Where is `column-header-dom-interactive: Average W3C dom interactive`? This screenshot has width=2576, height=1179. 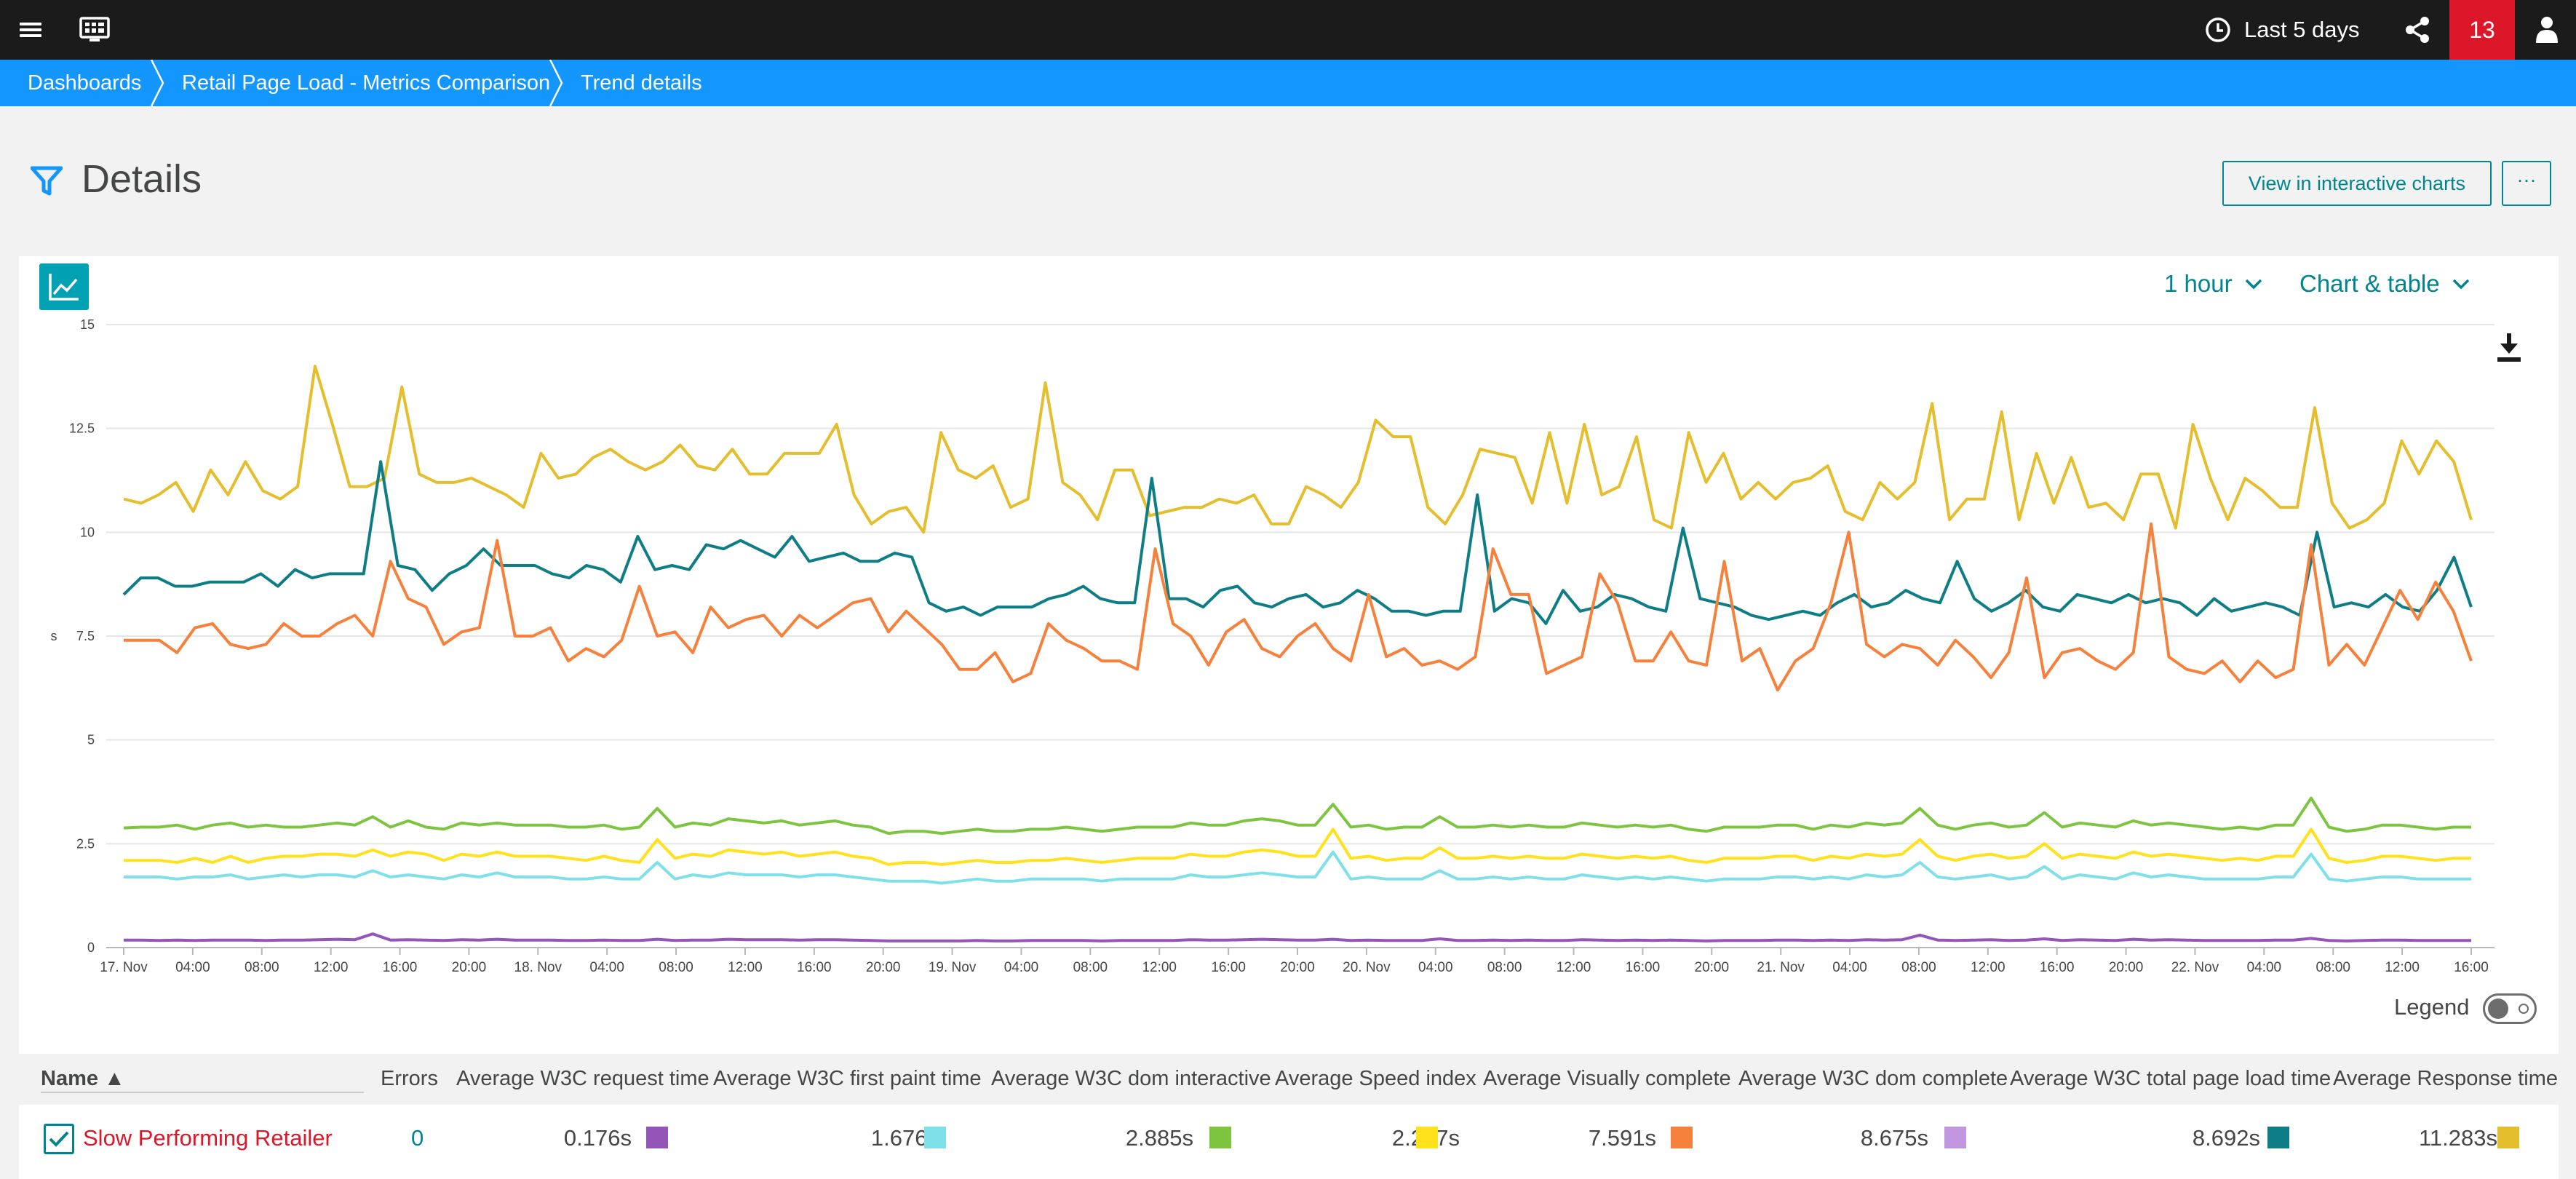 column-header-dom-interactive: Average W3C dom interactive is located at coordinates (1131, 1078).